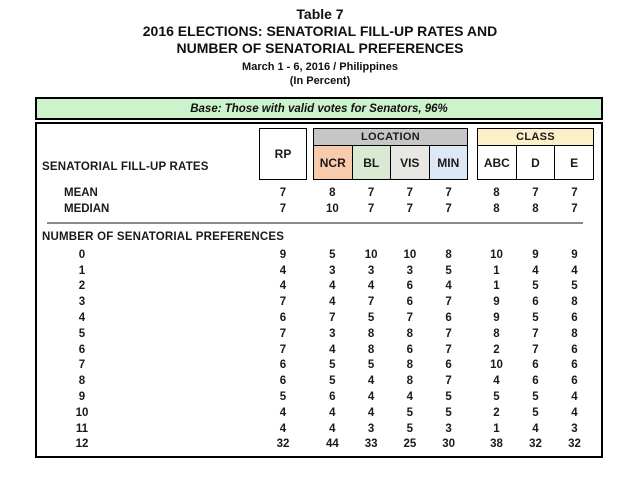 Image resolution: width=640 pixels, height=480 pixels. What do you see at coordinates (410, 163) in the screenshot?
I see `column-header-vis: VIS` at bounding box center [410, 163].